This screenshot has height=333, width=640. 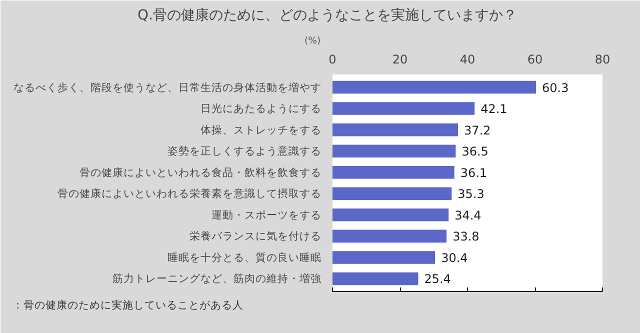 What do you see at coordinates (312, 41) in the screenshot?
I see `x-axis-title: (%)` at bounding box center [312, 41].